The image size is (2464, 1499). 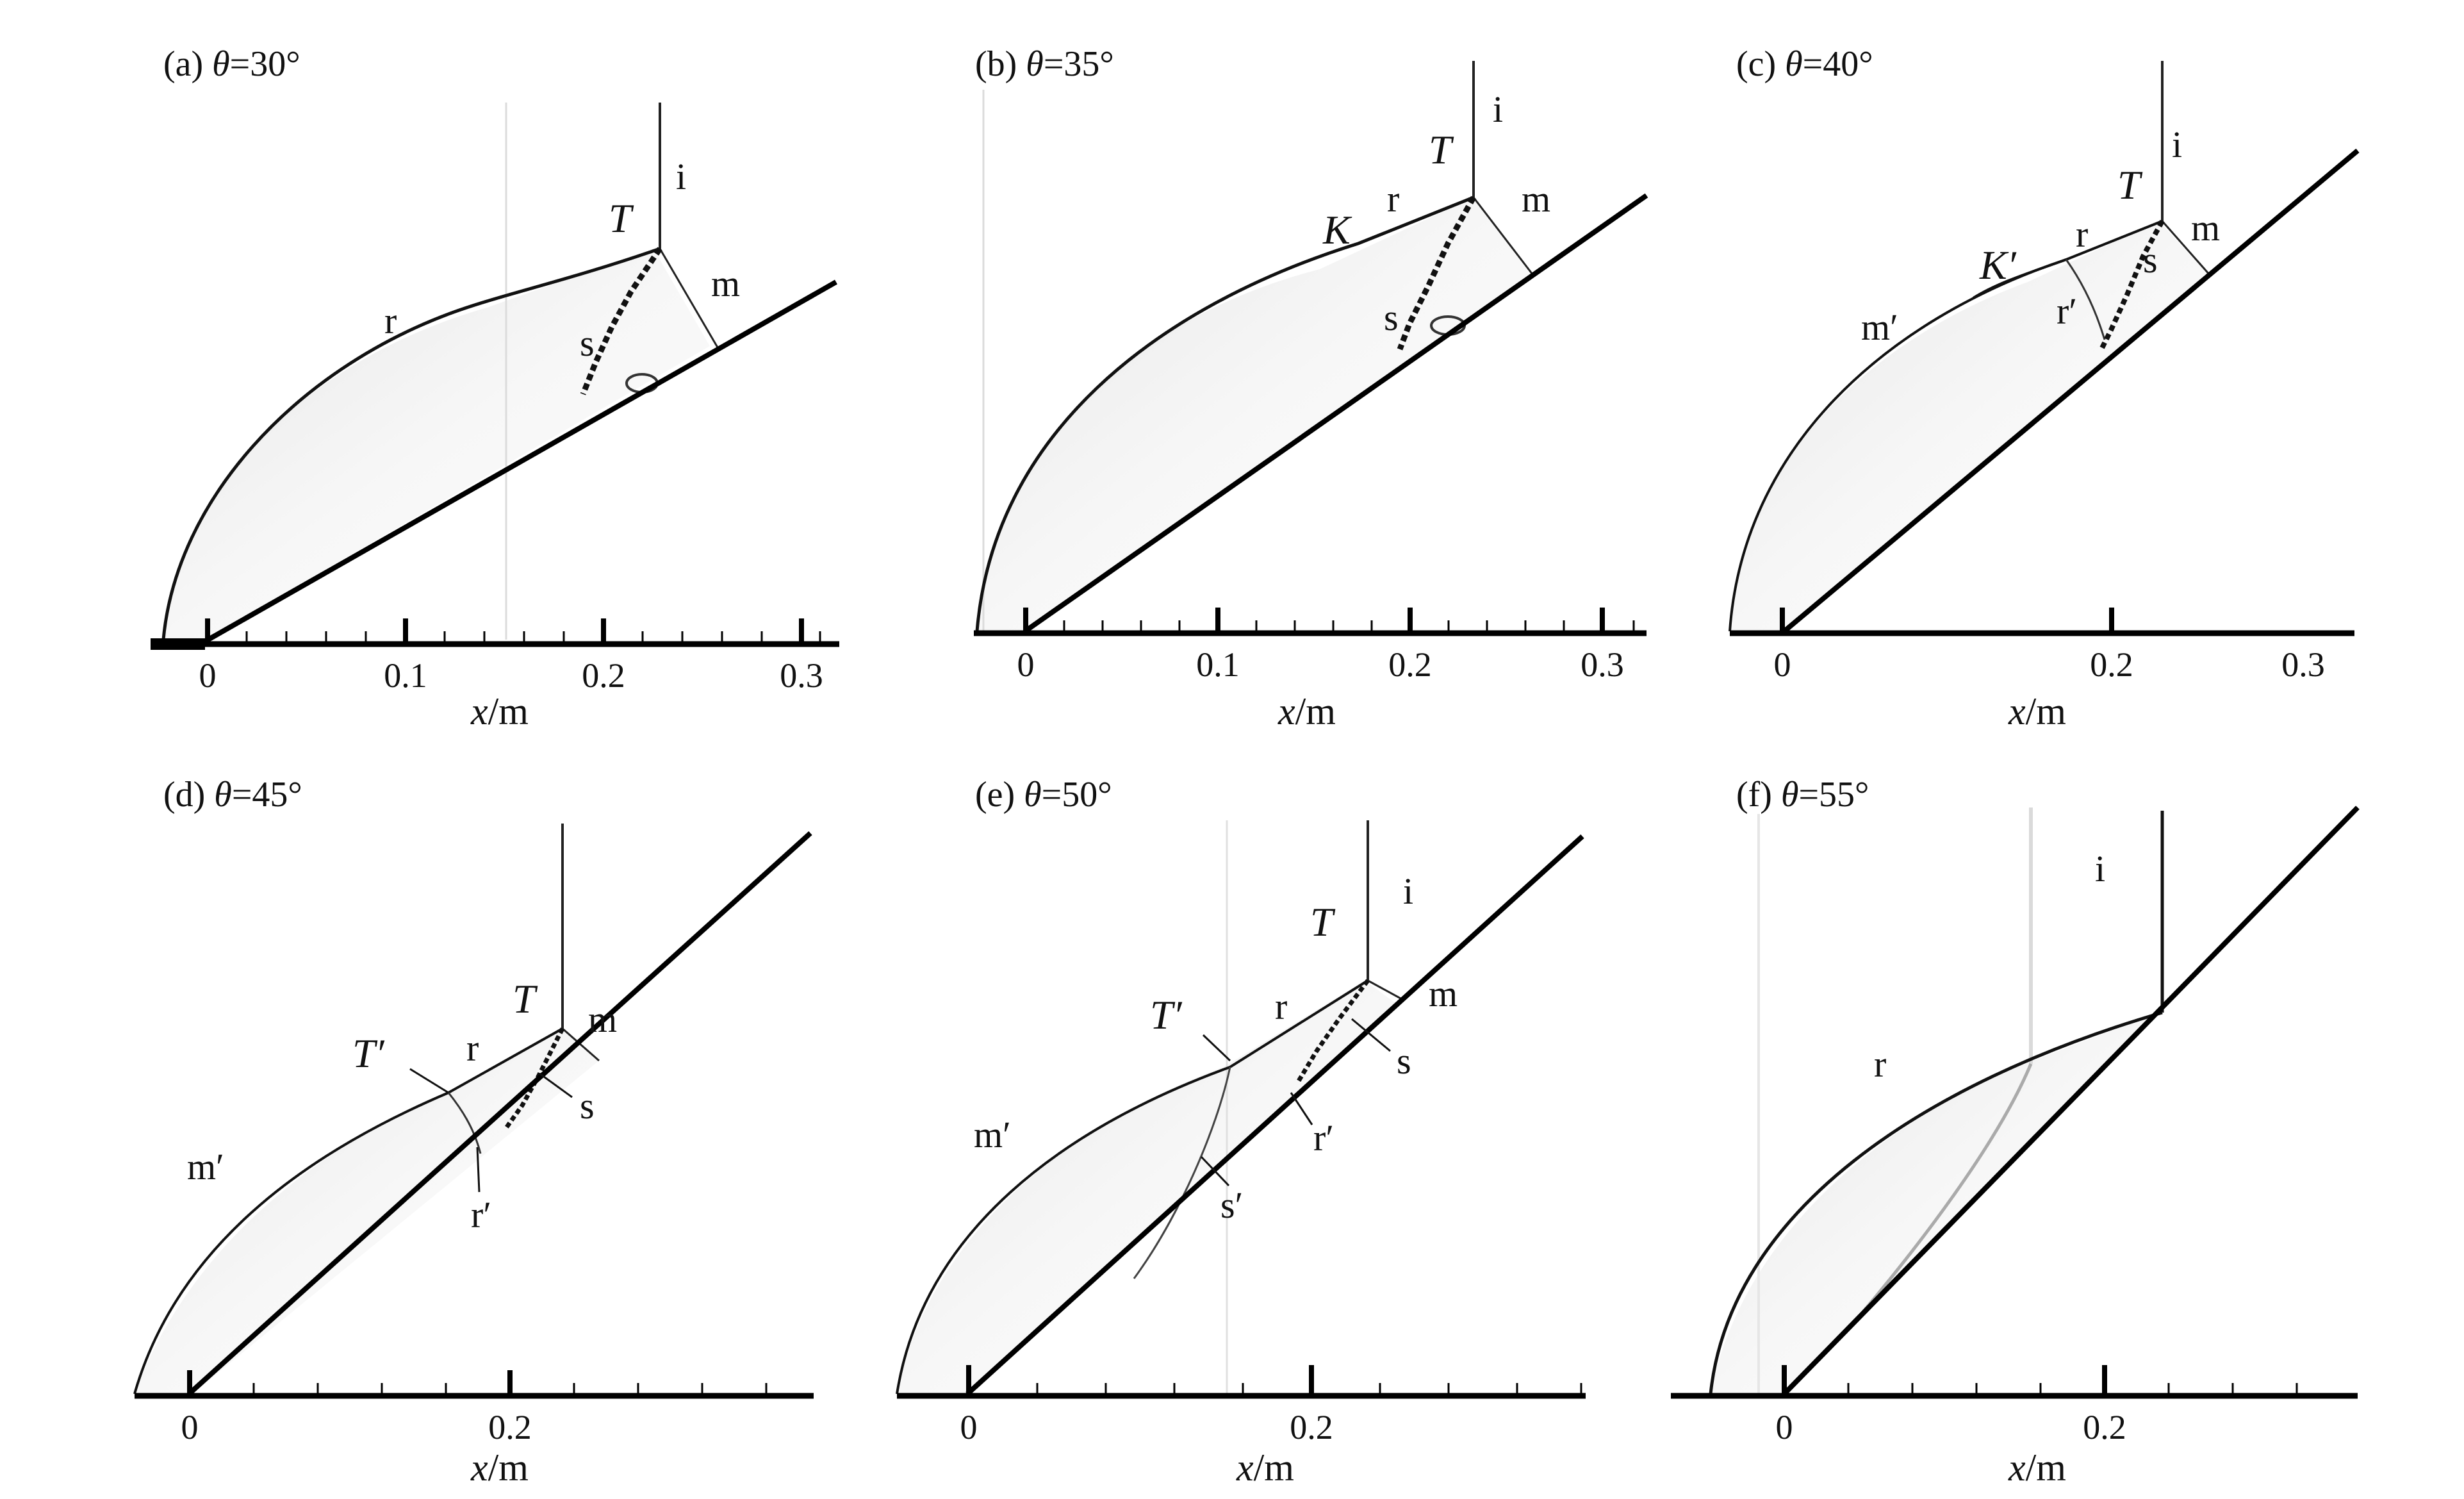 I want to click on panel-a-tick-label: 0.3, so click(x=801, y=675).